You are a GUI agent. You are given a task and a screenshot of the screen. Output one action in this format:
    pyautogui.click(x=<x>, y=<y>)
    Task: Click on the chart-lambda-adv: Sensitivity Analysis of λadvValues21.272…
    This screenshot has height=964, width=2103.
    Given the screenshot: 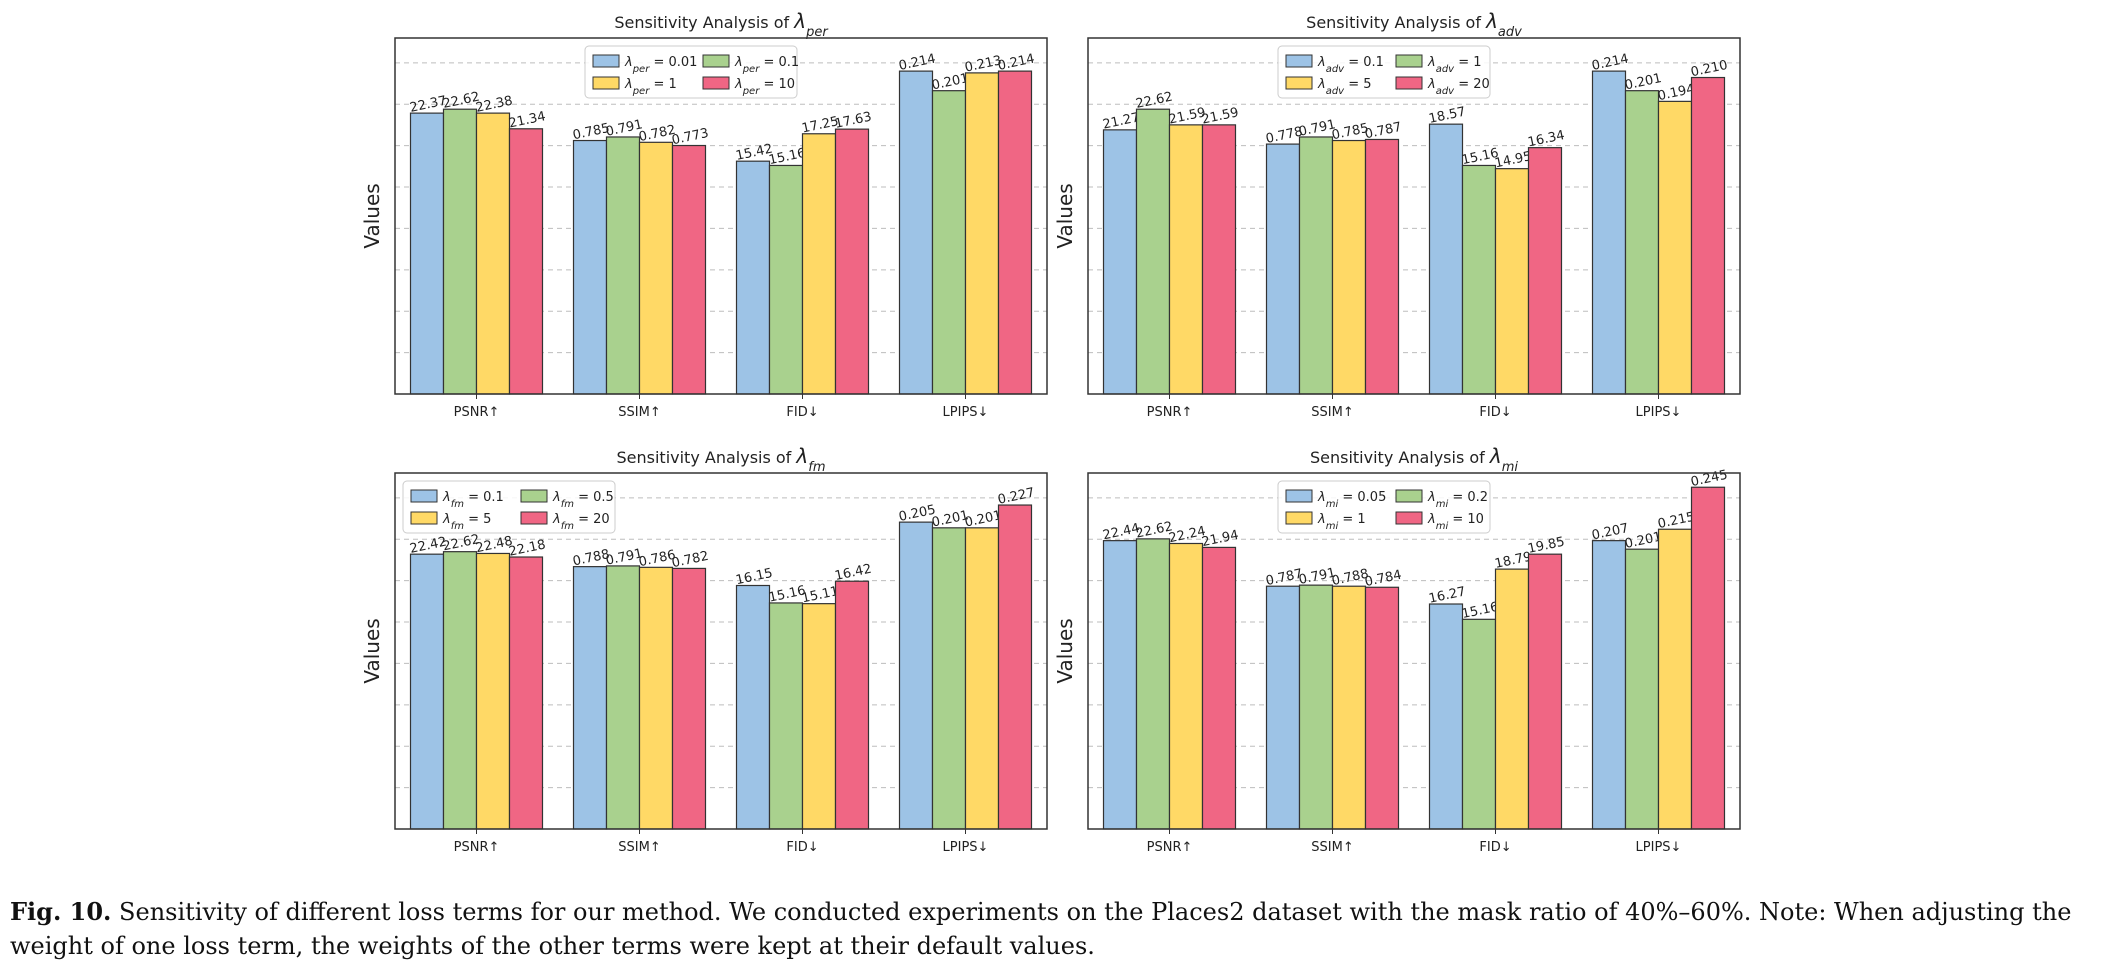 What is the action you would take?
    pyautogui.click(x=1397, y=215)
    